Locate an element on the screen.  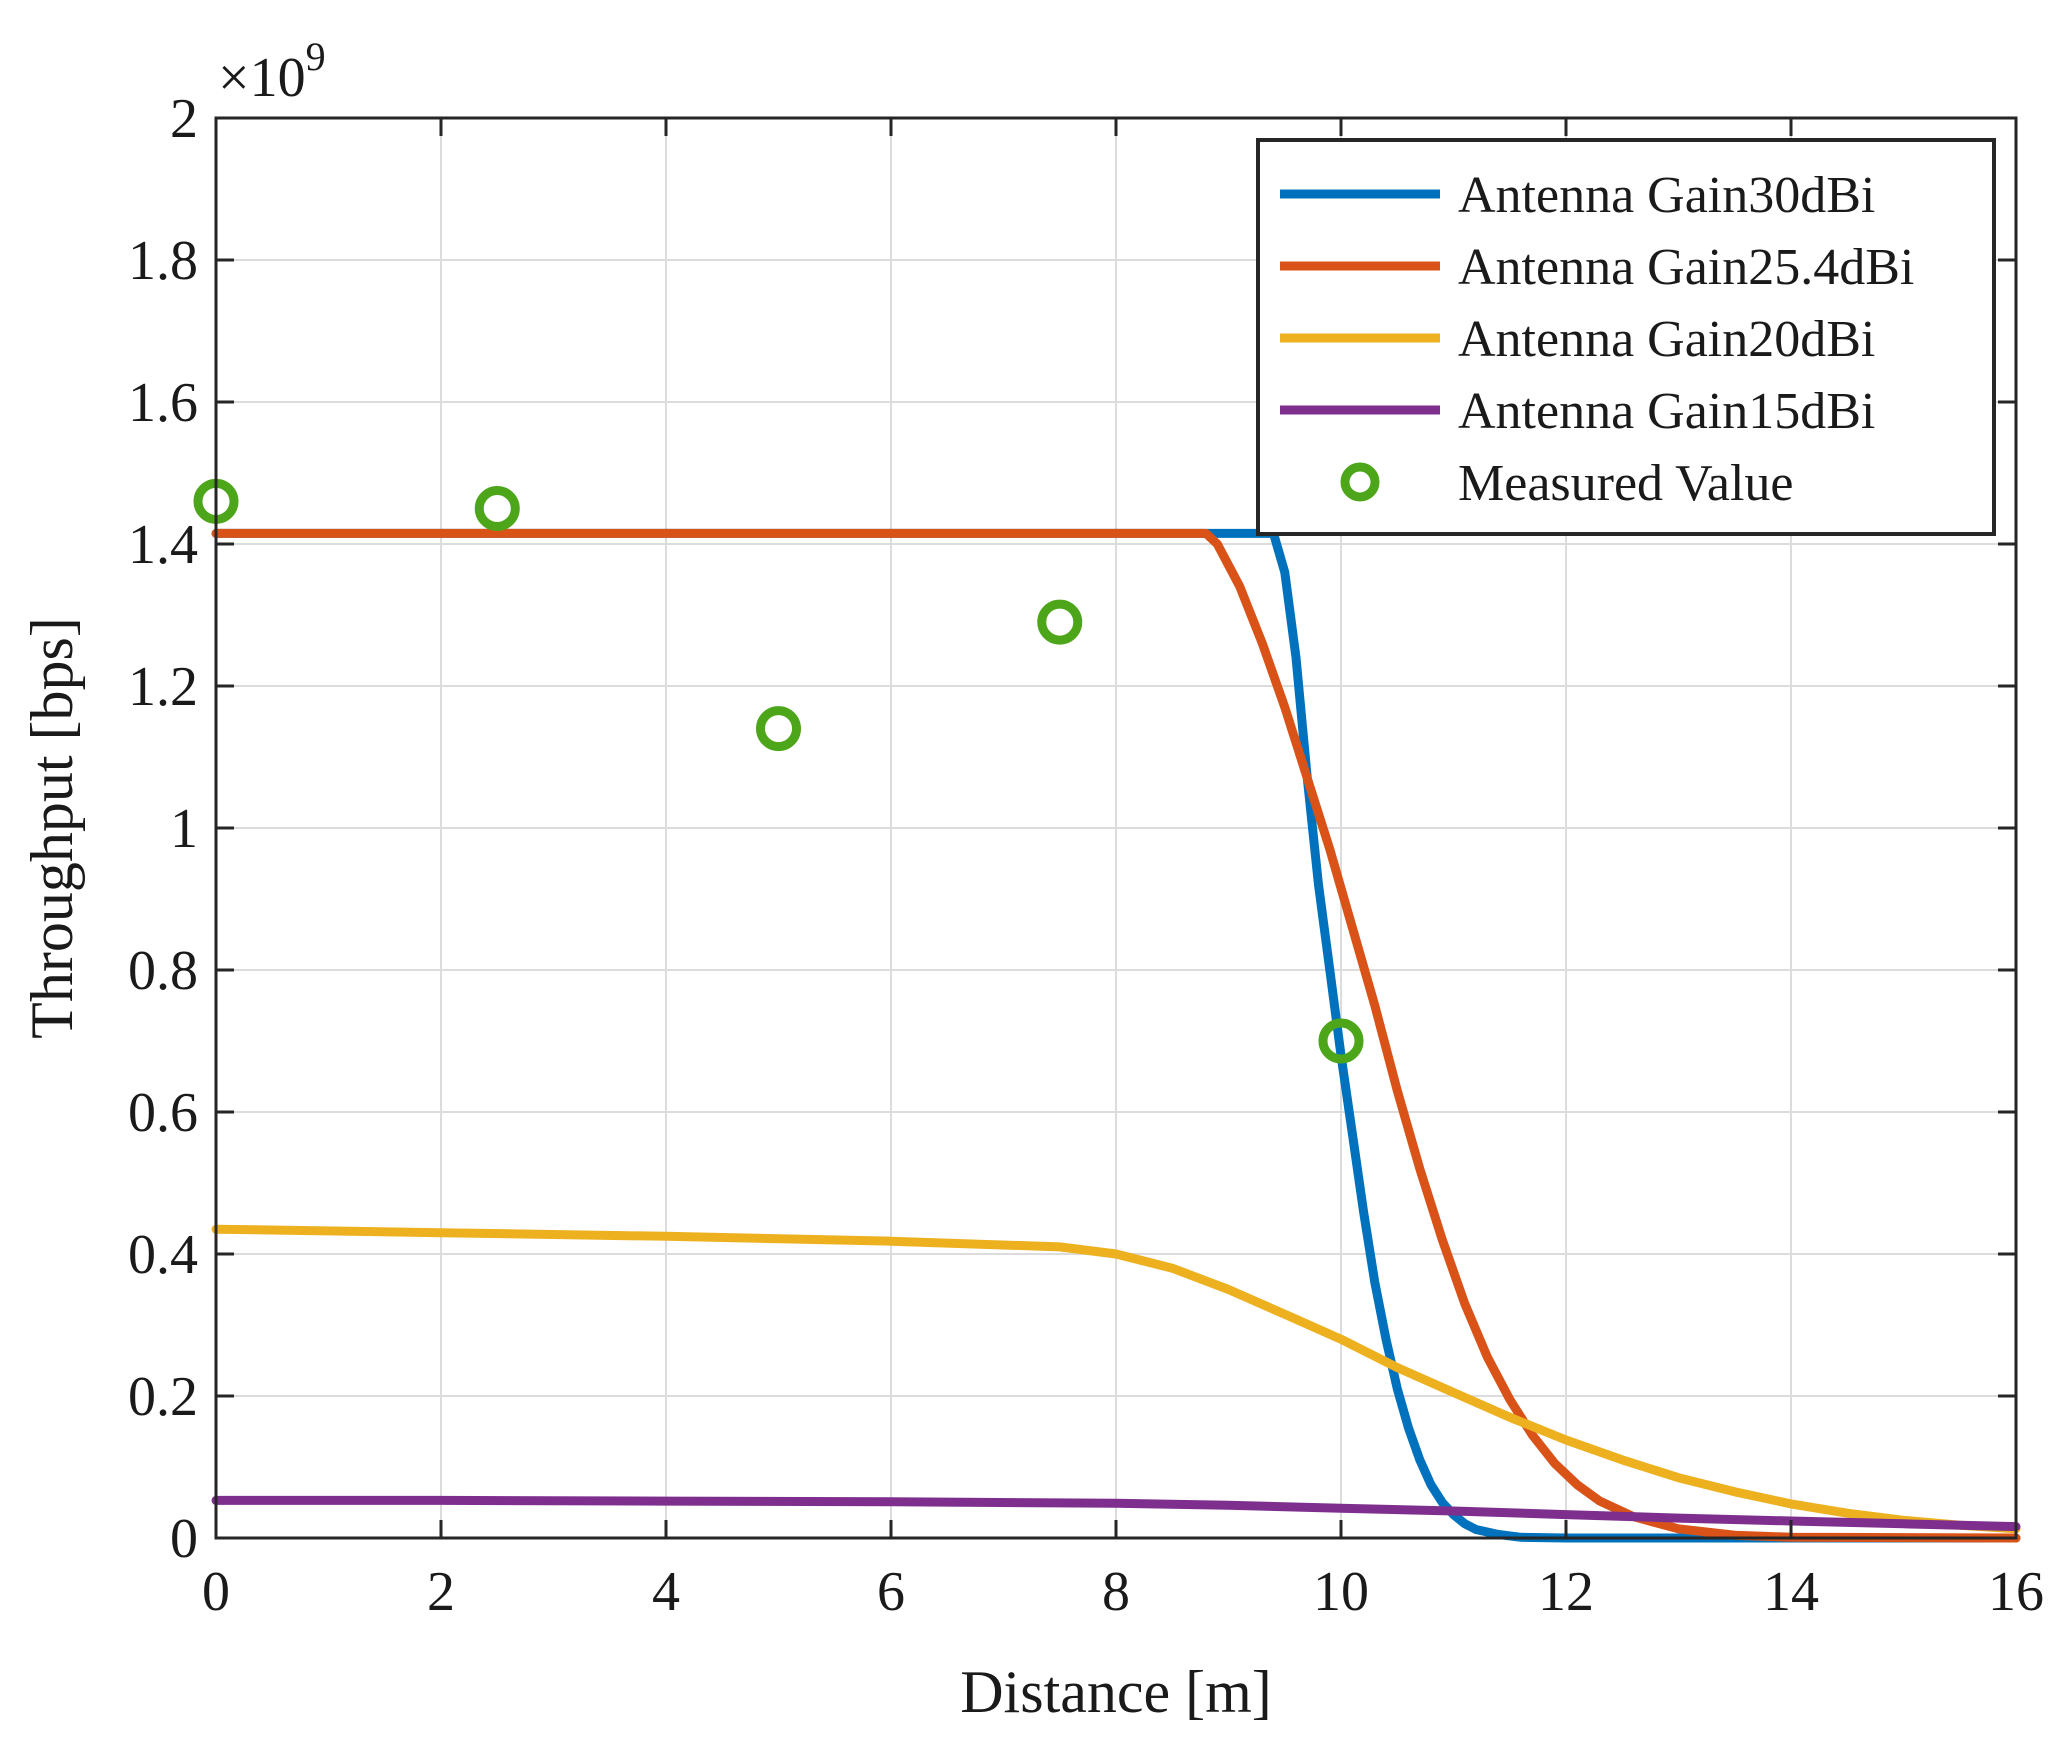
y-tick-label: 0.2 is located at coordinates (163, 1397).